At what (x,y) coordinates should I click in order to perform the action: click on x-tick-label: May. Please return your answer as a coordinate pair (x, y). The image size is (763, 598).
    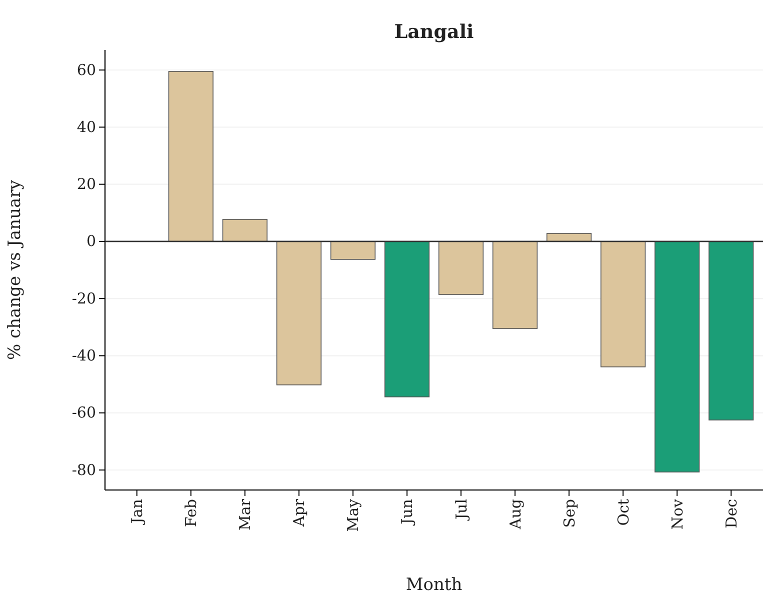
    Looking at the image, I should click on (353, 515).